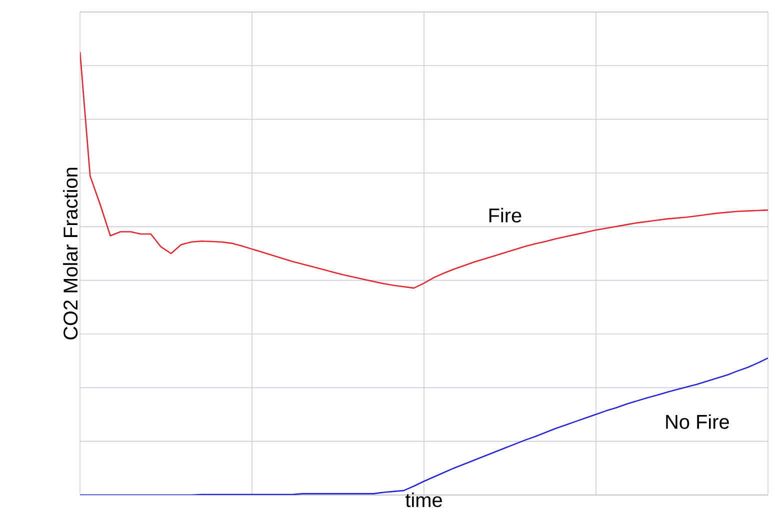 The width and height of the screenshot is (776, 530). Describe the element at coordinates (697, 421) in the screenshot. I see `series-label: No Fire` at that location.